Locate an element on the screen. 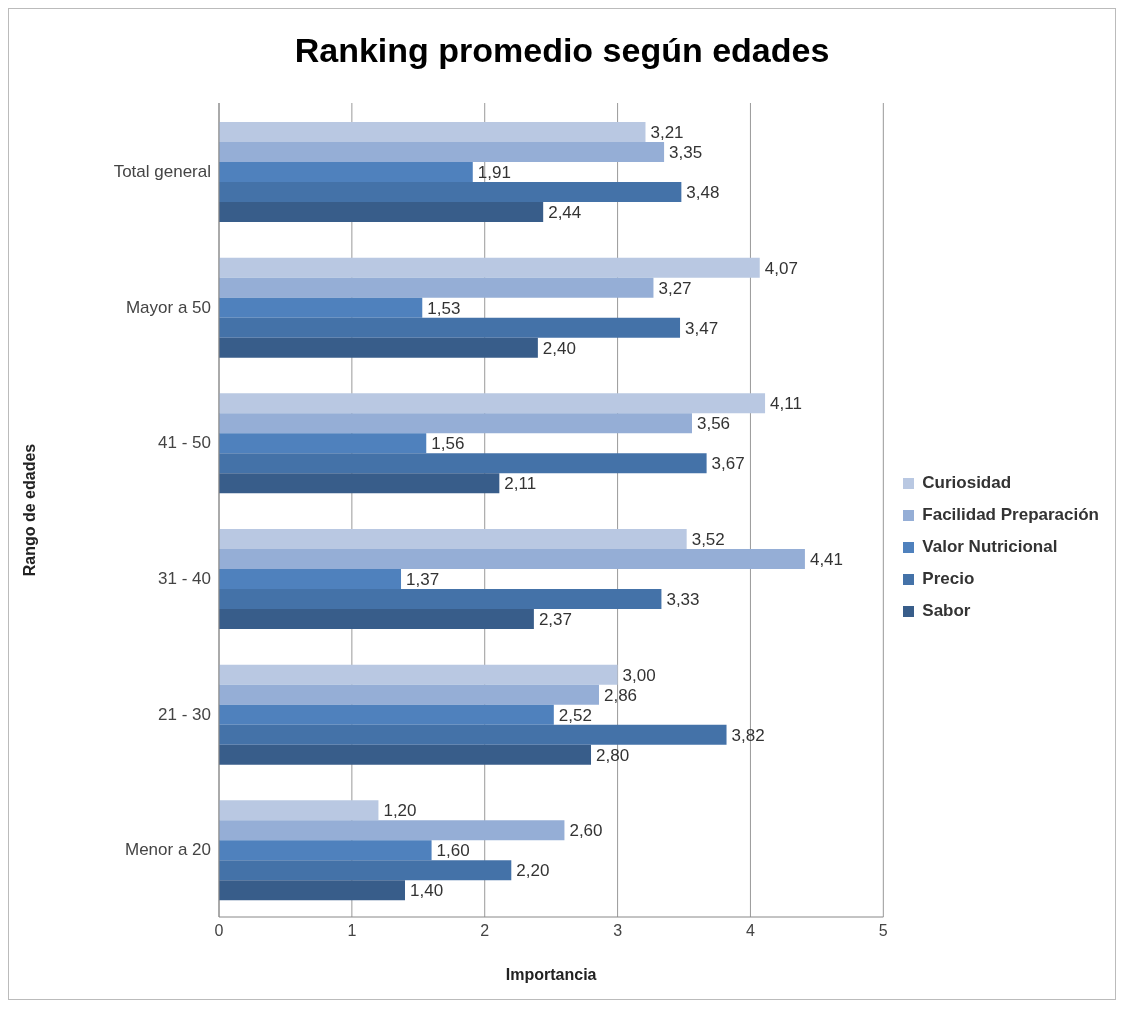 The height and width of the screenshot is (1012, 1124). x-axis-title: Importancia is located at coordinates (551, 975).